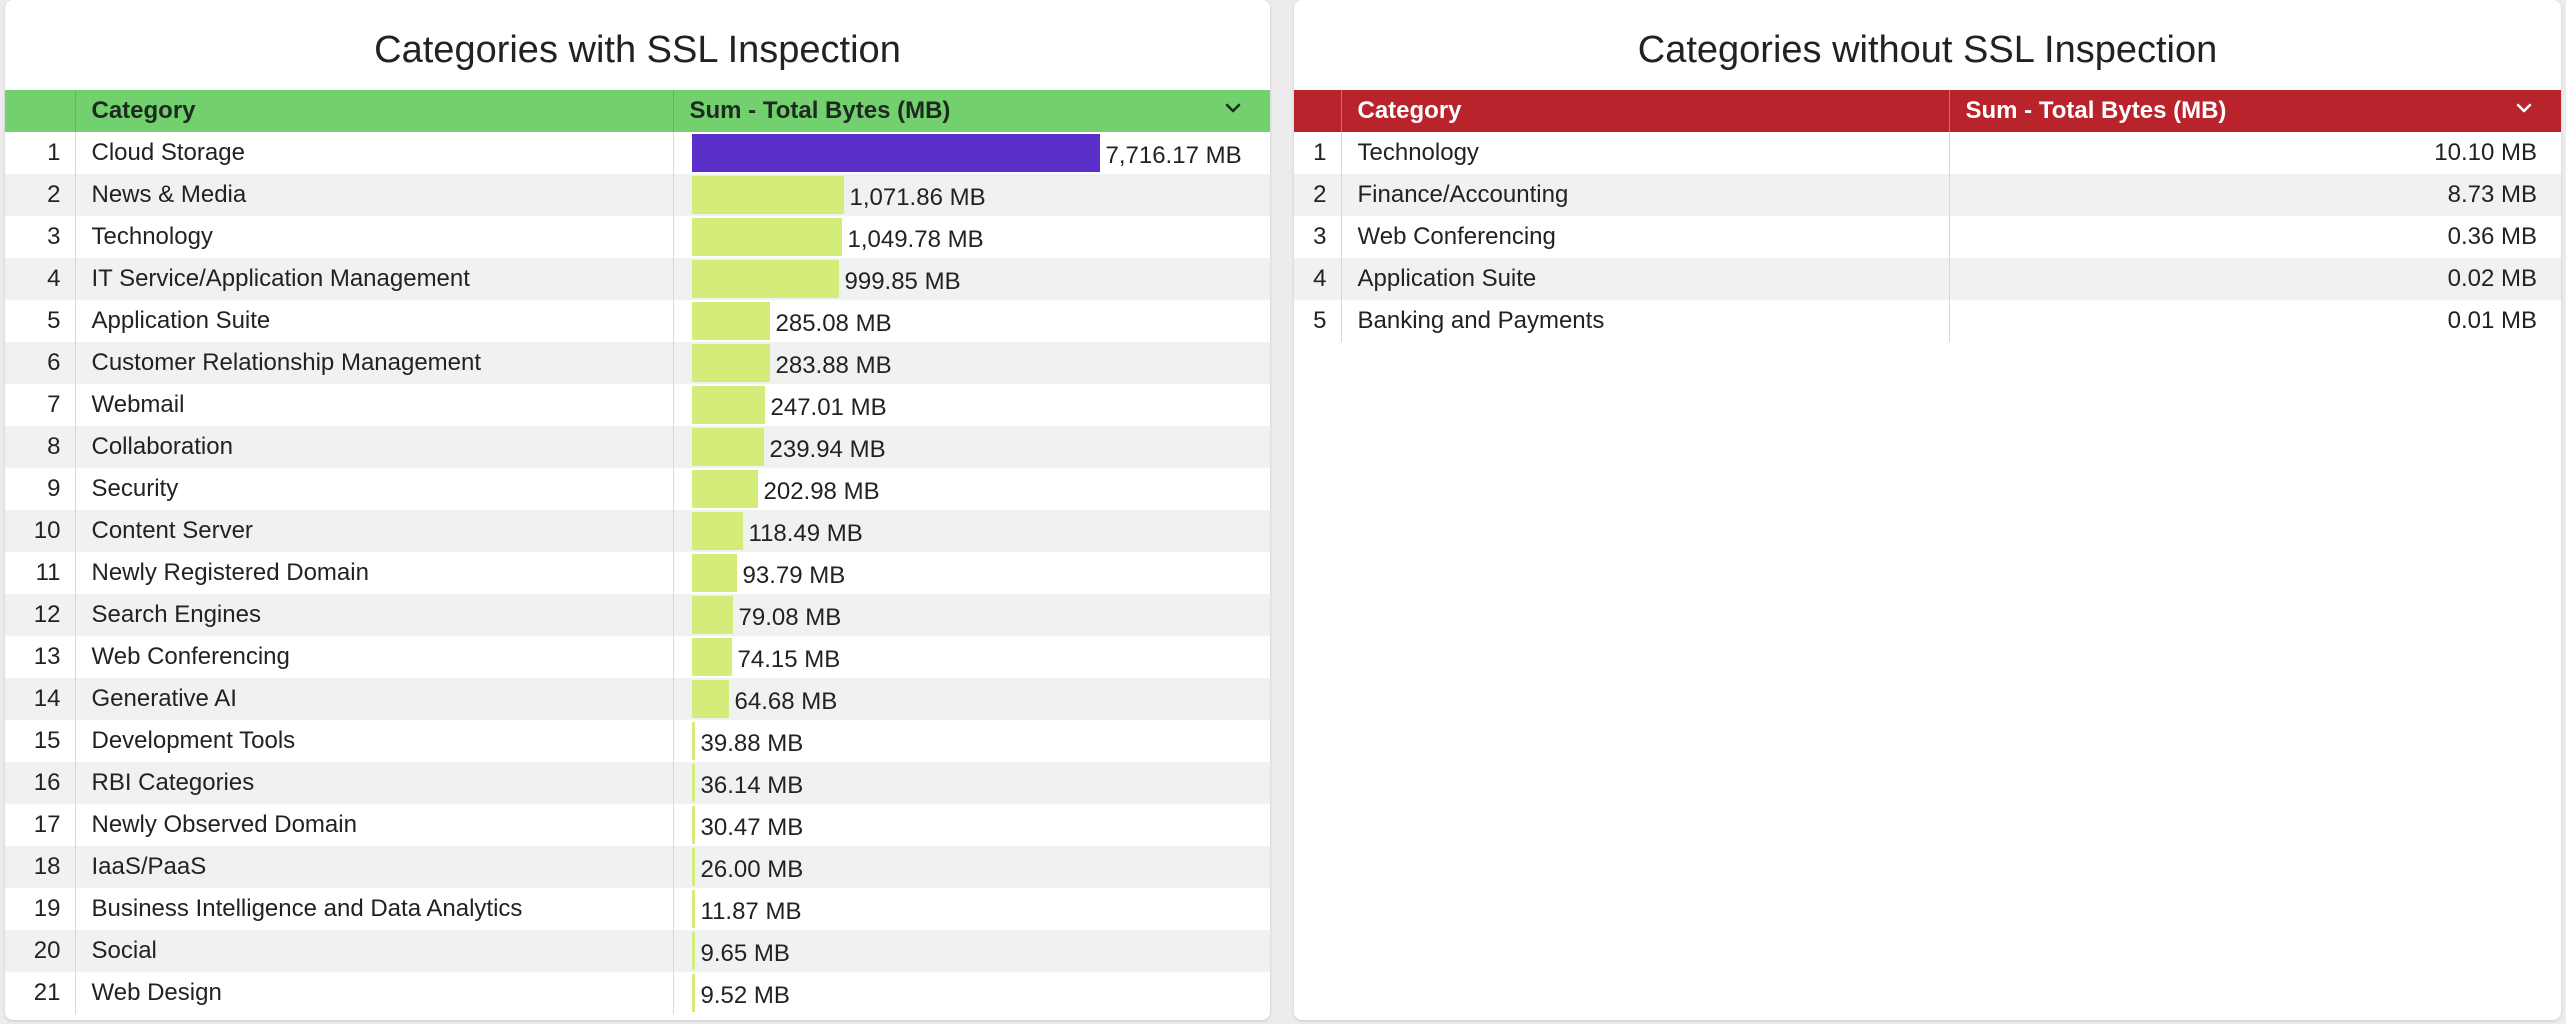  Describe the element at coordinates (373, 783) in the screenshot. I see `category-cell: RBI Categories` at that location.